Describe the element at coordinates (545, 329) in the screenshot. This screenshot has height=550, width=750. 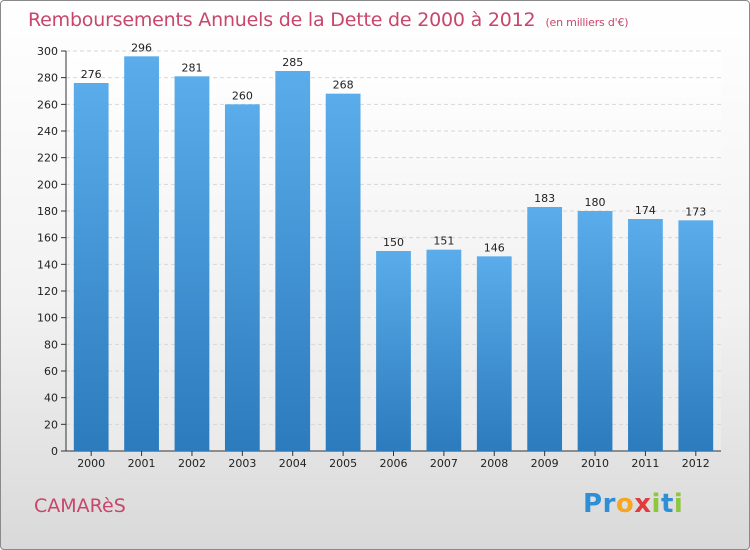
I see `bar-2009` at that location.